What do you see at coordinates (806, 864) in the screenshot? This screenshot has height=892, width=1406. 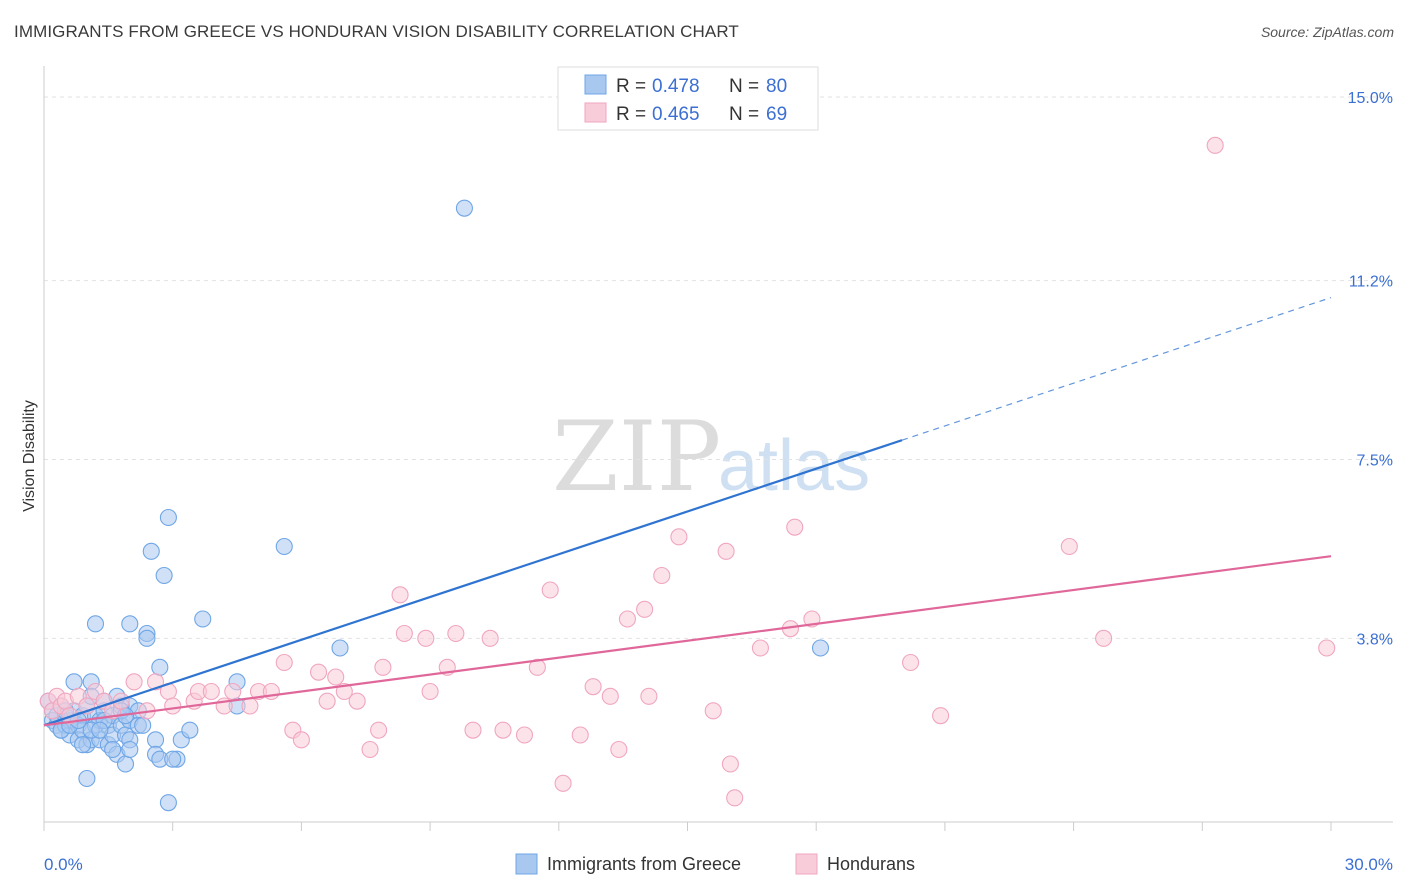 I see `bottom-legend-swatch-hondurans` at bounding box center [806, 864].